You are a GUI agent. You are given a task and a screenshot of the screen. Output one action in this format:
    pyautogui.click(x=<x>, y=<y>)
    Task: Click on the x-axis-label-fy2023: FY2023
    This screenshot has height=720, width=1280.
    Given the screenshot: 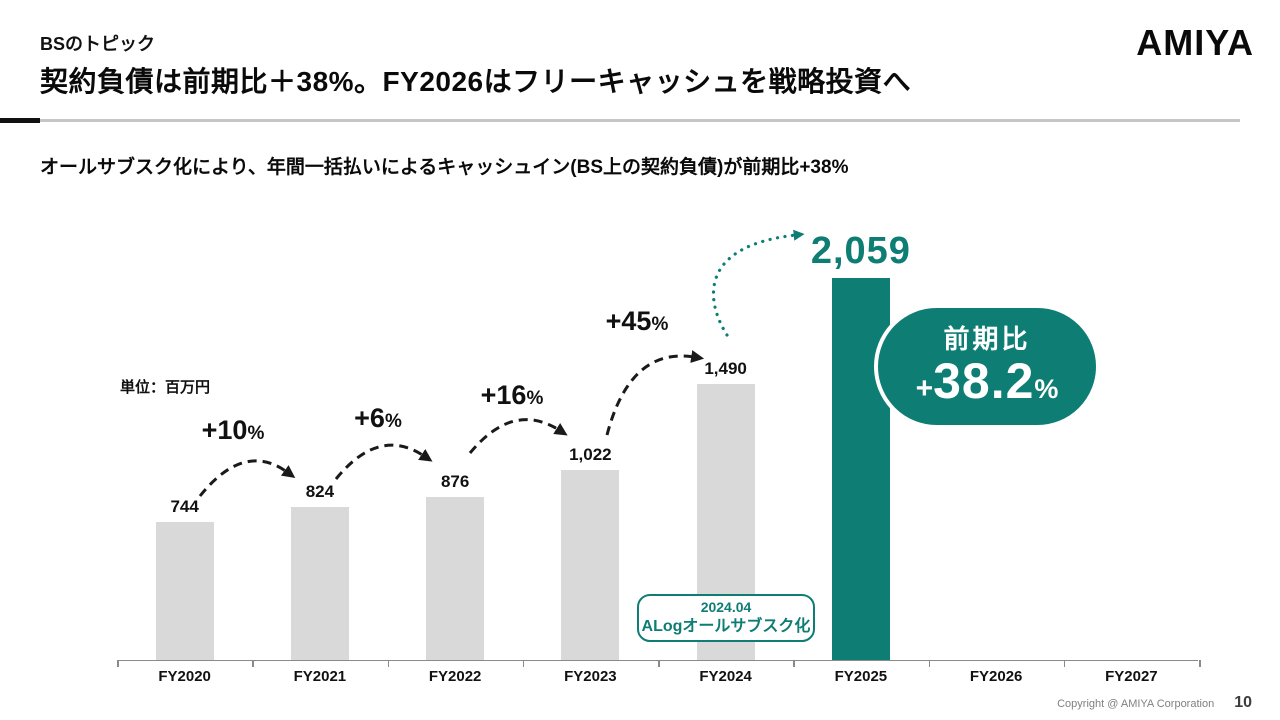 What is the action you would take?
    pyautogui.click(x=590, y=676)
    